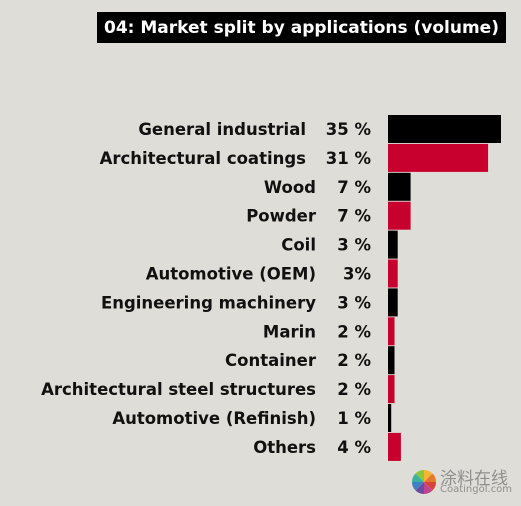  I want to click on category-label: General industrial, so click(222, 129).